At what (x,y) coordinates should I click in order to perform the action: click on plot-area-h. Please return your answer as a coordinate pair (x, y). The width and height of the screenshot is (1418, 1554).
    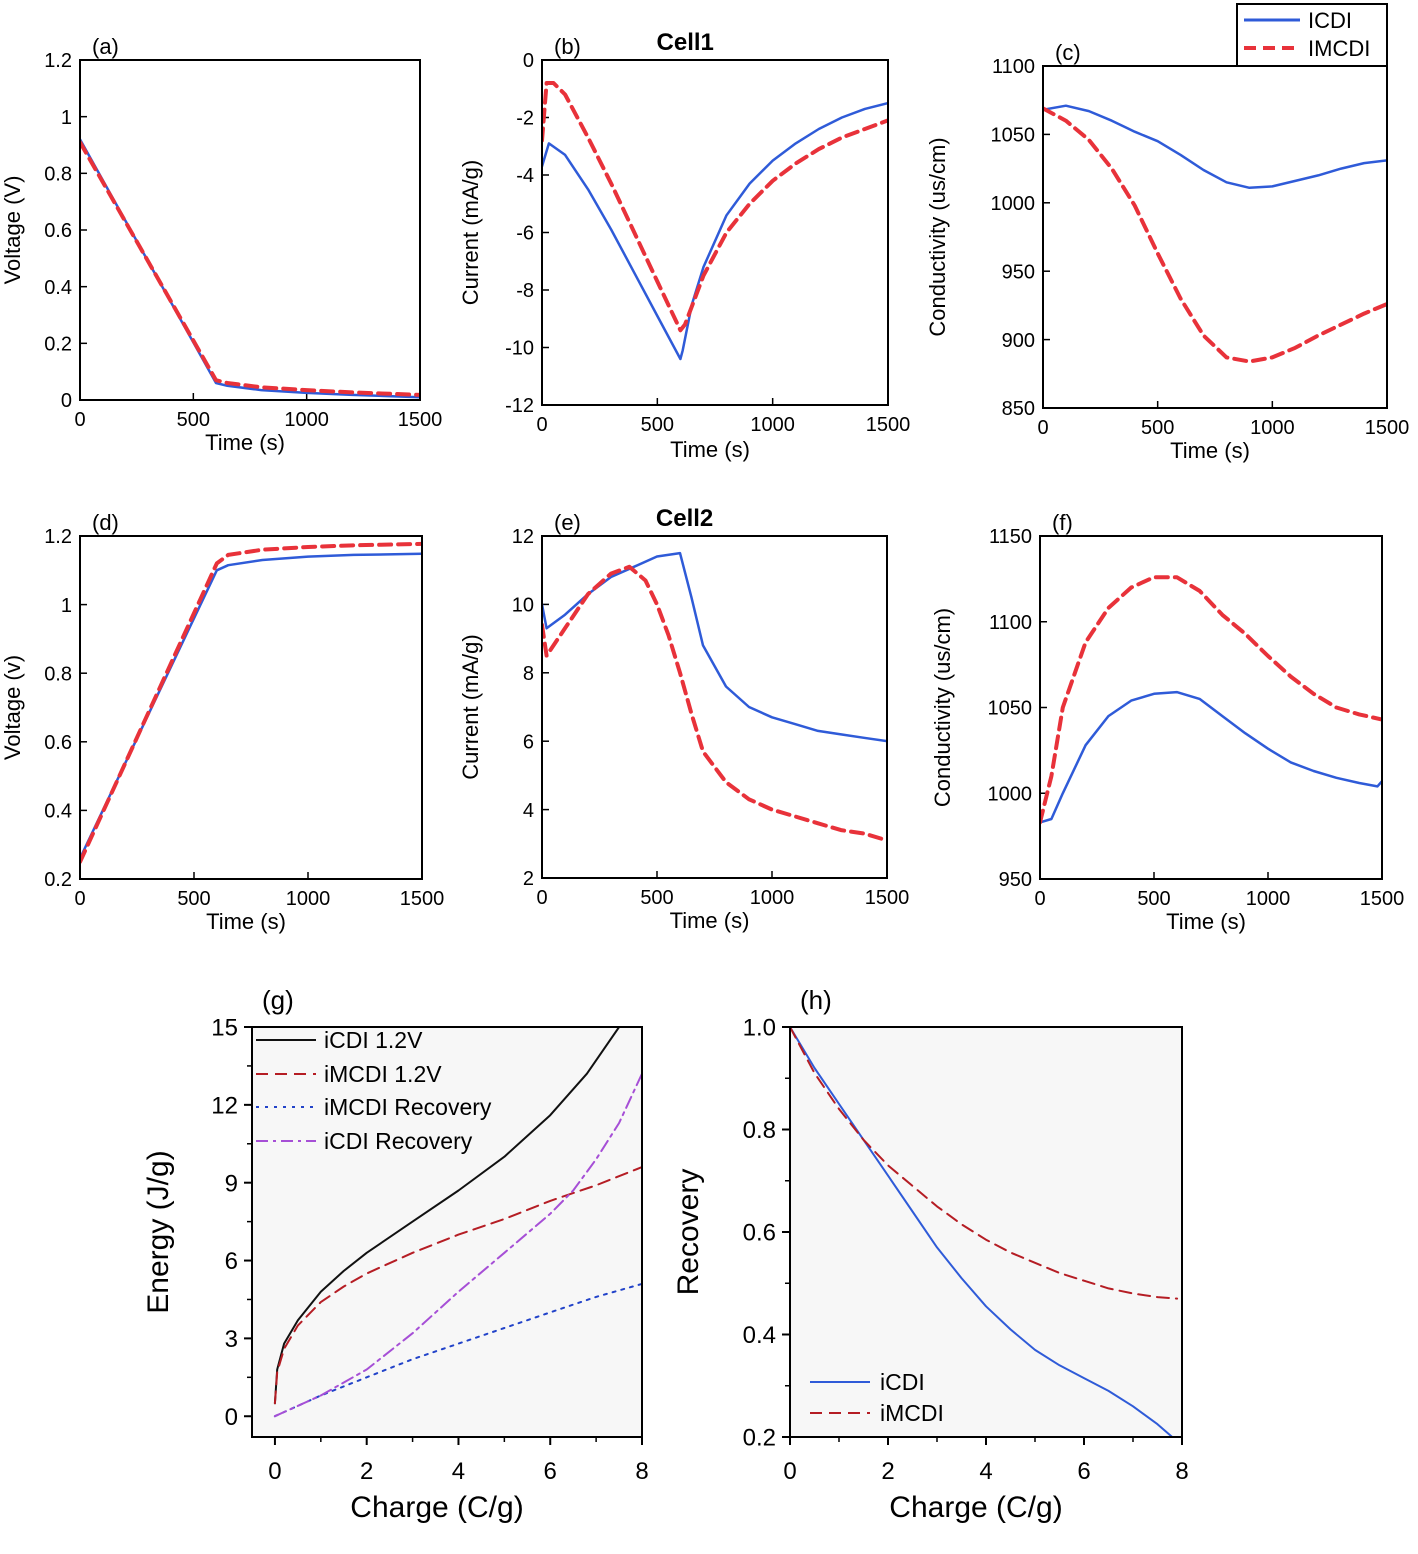
    Looking at the image, I should click on (986, 1232).